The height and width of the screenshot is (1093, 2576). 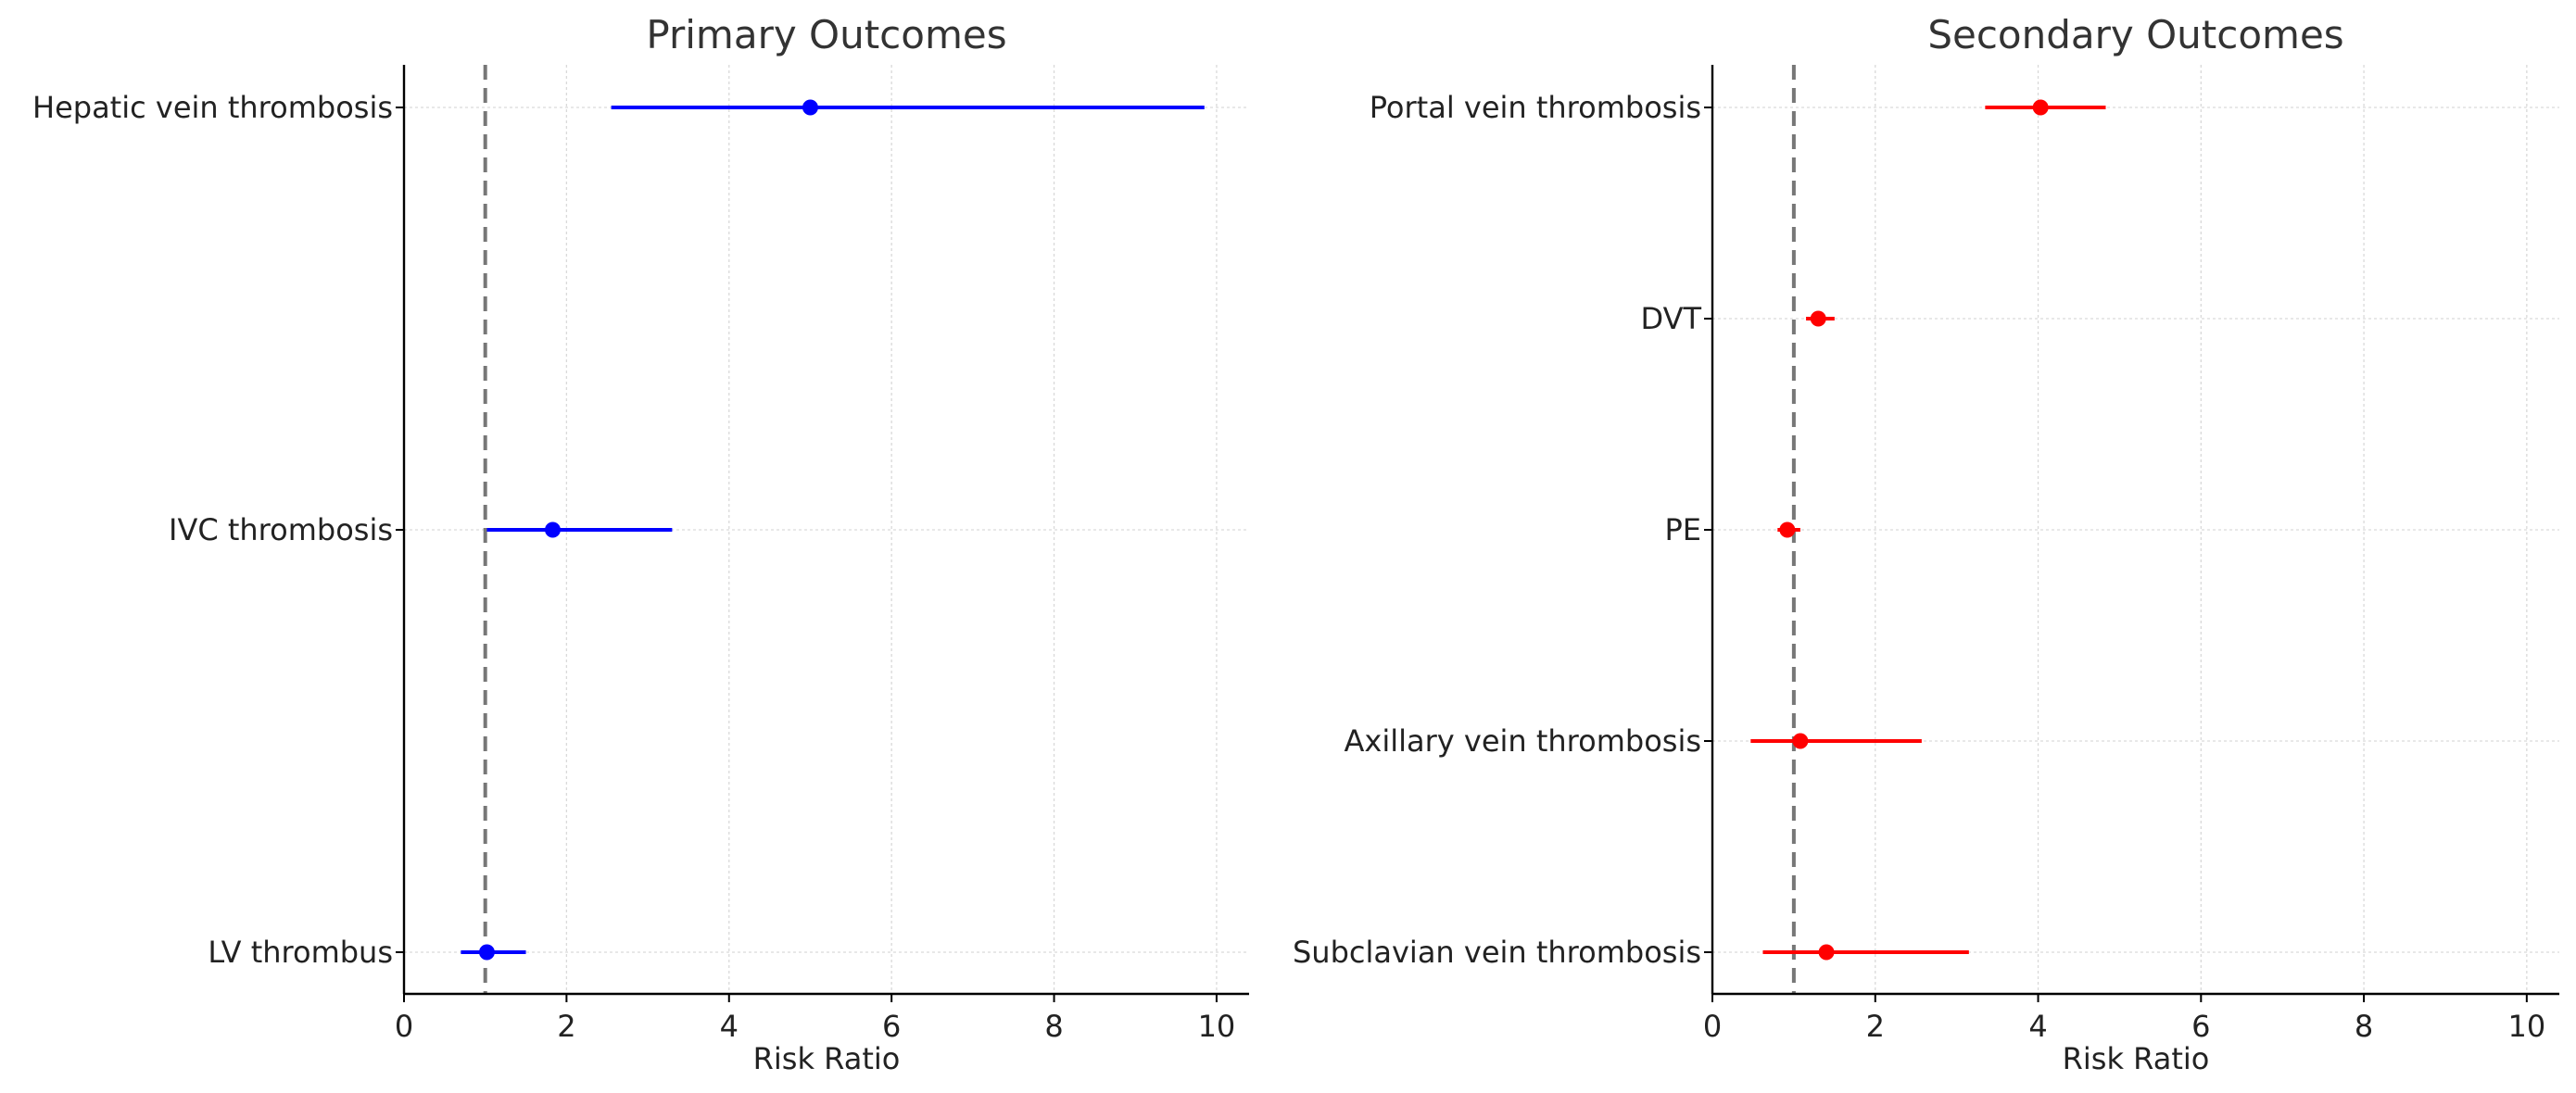 What do you see at coordinates (1671, 318) in the screenshot?
I see `panel-1-y-tick-label: DVT` at bounding box center [1671, 318].